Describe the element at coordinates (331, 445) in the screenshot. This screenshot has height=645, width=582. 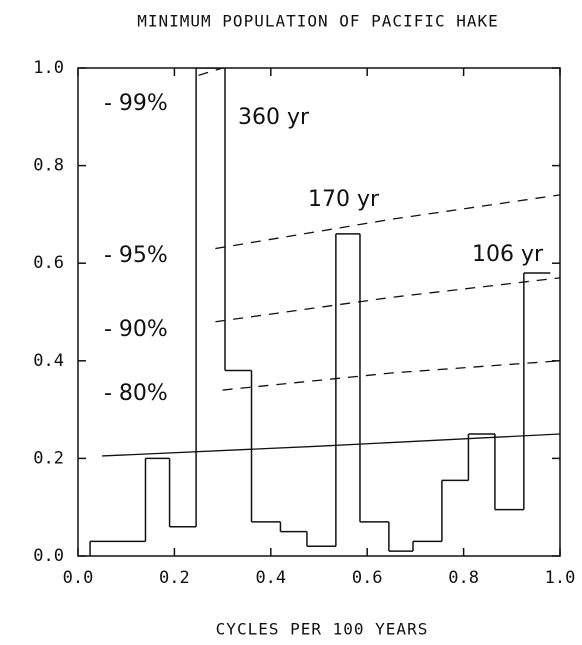
I see `mean-line` at that location.